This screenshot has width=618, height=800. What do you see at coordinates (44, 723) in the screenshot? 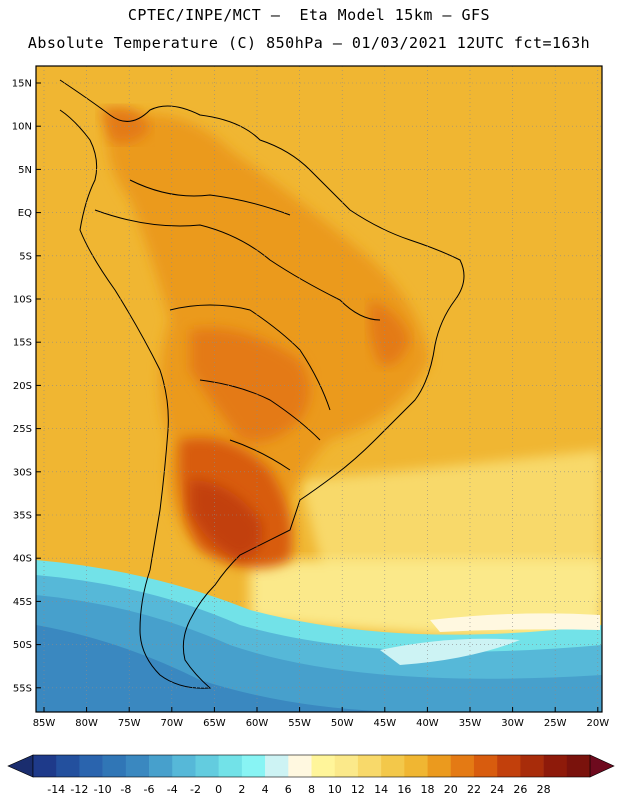
I see `lon-label: 85W` at bounding box center [44, 723].